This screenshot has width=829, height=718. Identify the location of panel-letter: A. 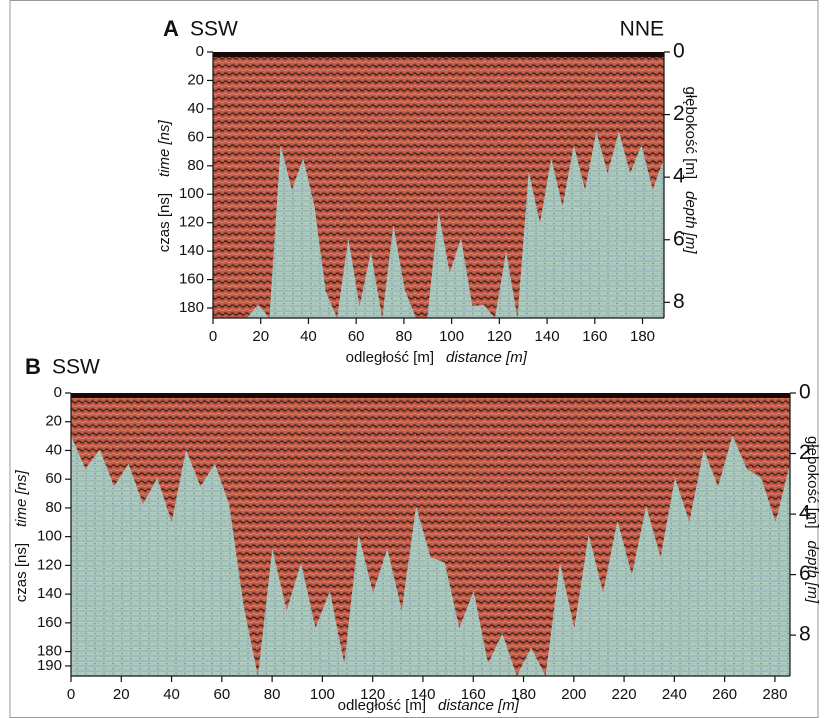
(171, 28).